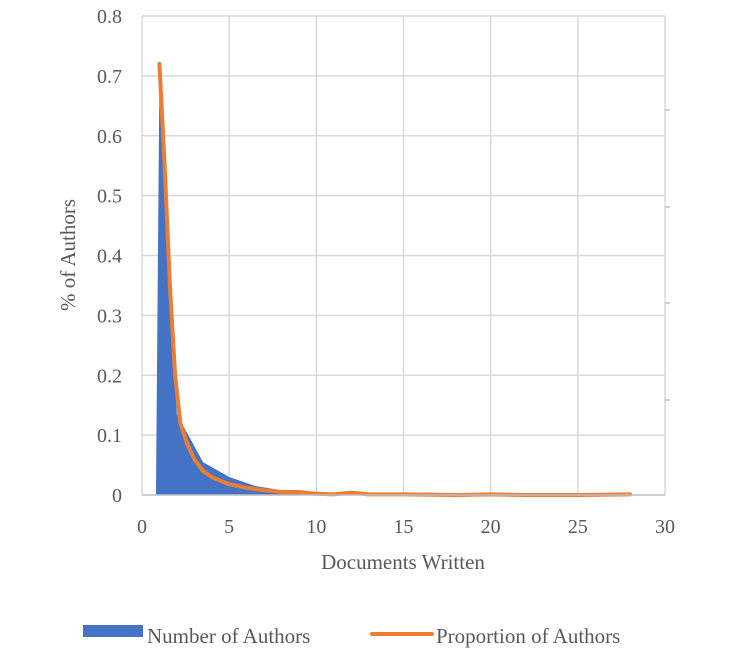  What do you see at coordinates (665, 527) in the screenshot?
I see `x-tick-label: 30` at bounding box center [665, 527].